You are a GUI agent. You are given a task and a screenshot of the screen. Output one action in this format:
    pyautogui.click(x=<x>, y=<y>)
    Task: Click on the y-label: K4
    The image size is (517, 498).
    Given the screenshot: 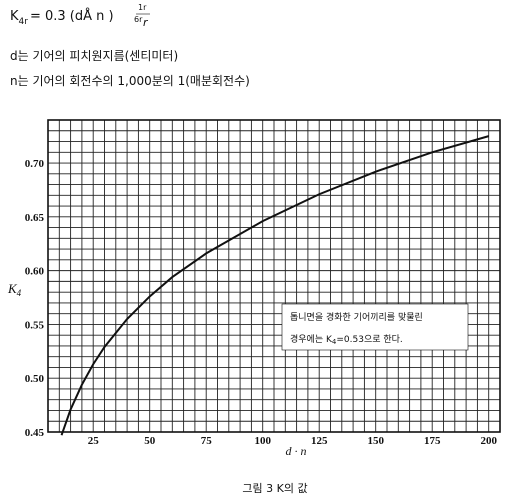 What is the action you would take?
    pyautogui.click(x=14, y=289)
    